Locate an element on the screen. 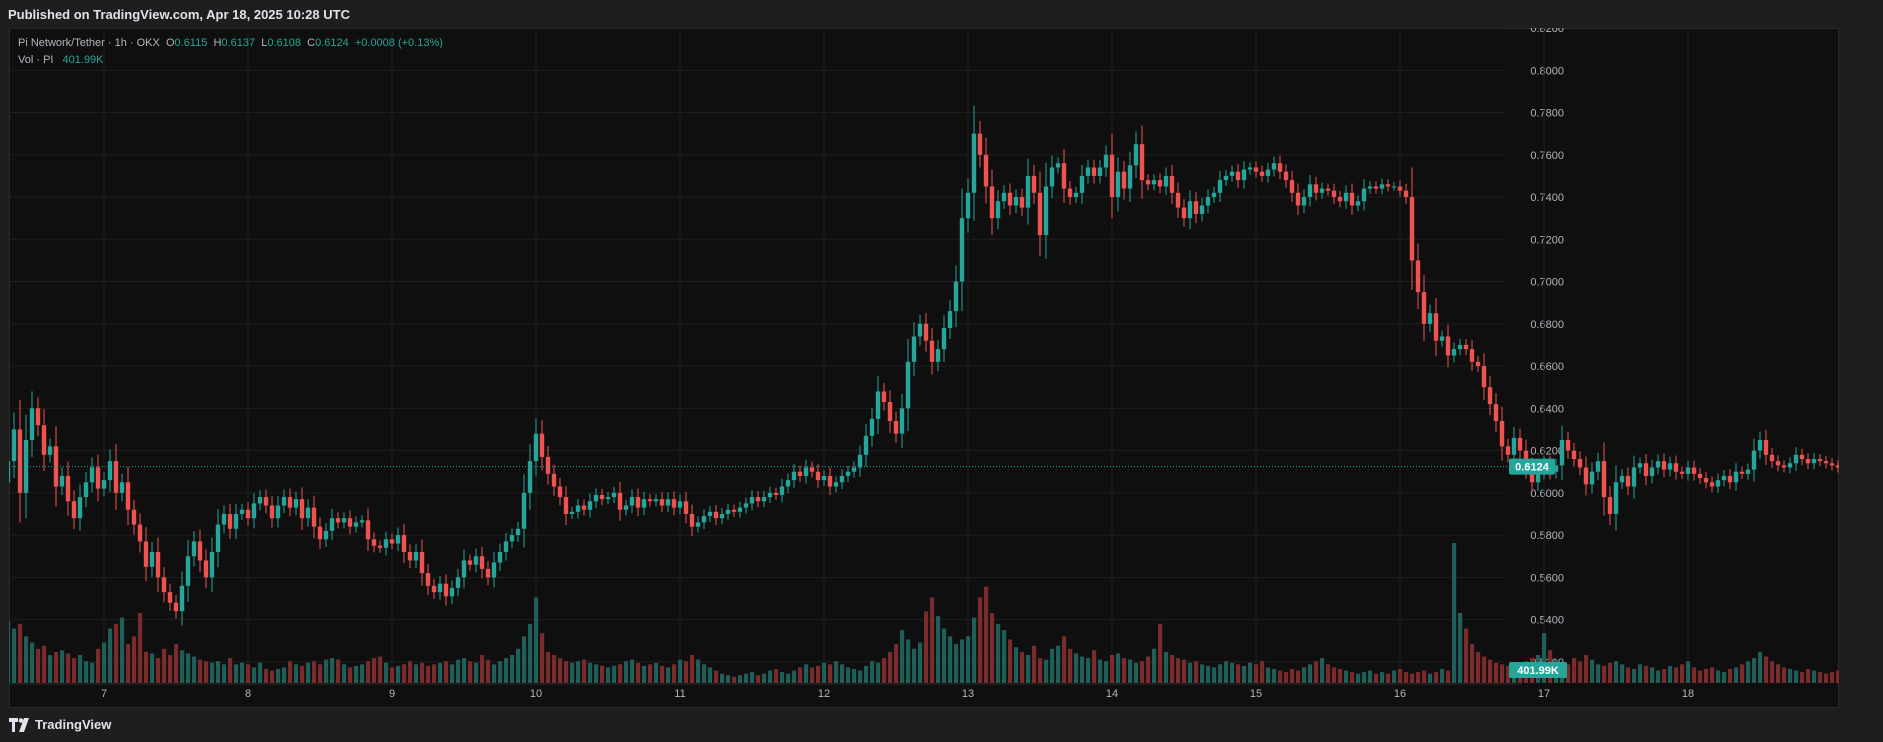 Image resolution: width=1883 pixels, height=742 pixels. tradingview-logo: TradingView is located at coordinates (60, 724).